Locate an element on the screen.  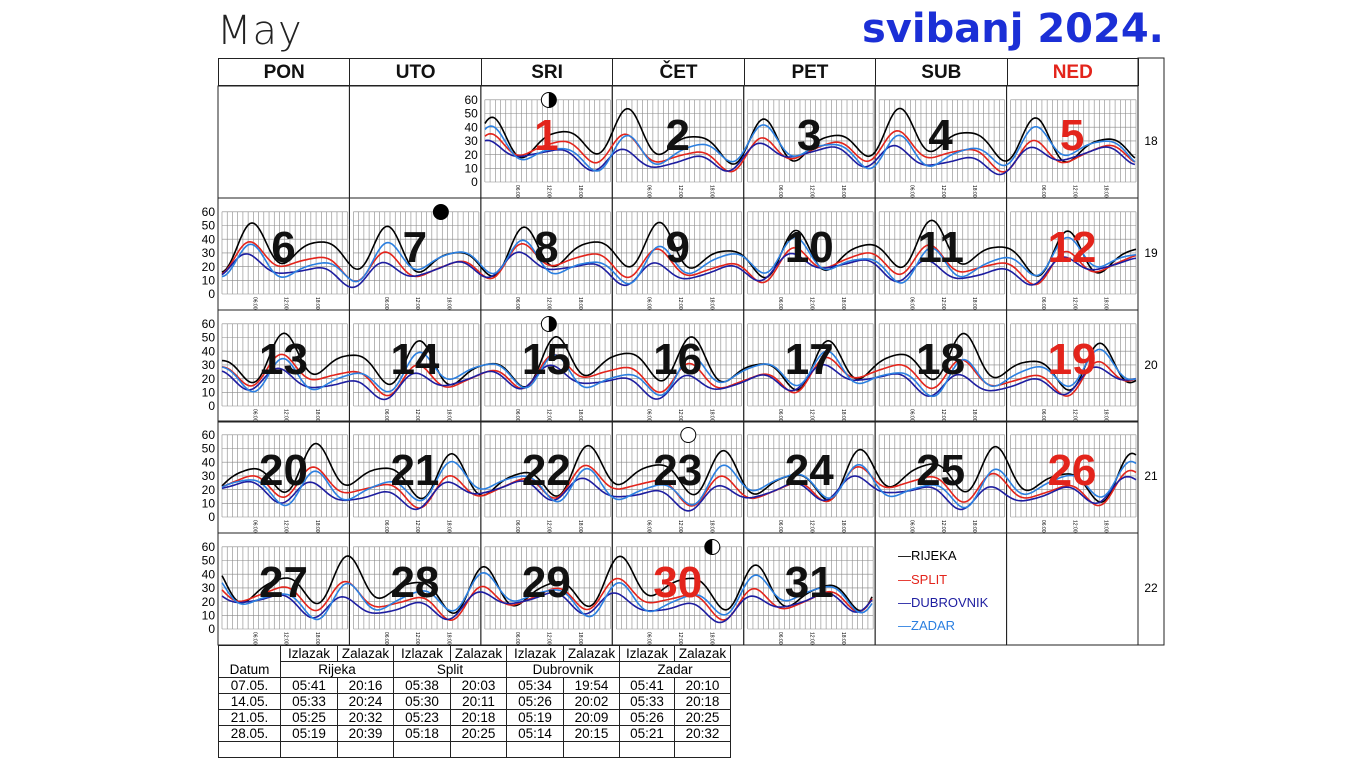
weekday-header-ned: NED is located at coordinates (1072, 72).